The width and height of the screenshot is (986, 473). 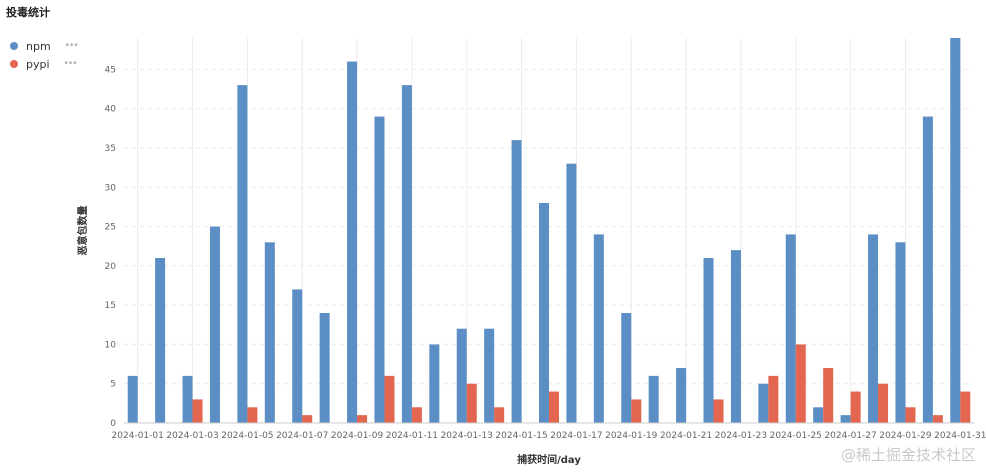 What do you see at coordinates (111, 188) in the screenshot?
I see `y-tick-label: 30` at bounding box center [111, 188].